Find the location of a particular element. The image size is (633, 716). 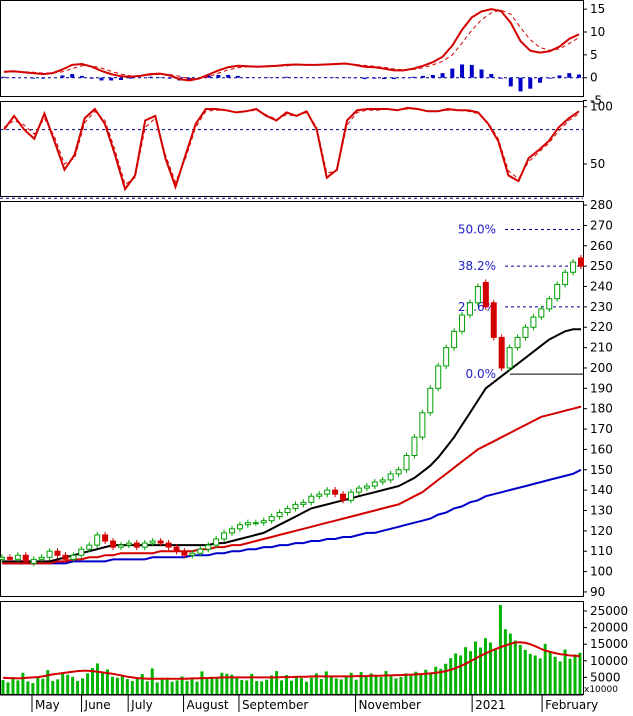

price-y-tick-label: 260 is located at coordinates (601, 246).